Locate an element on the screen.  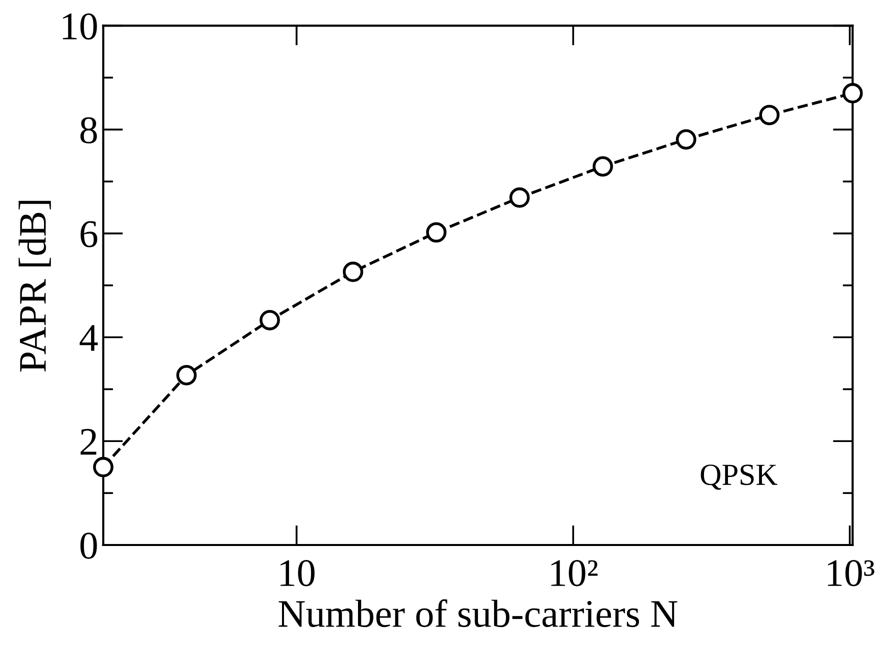
y-tick-label: 6 is located at coordinates (89, 234).